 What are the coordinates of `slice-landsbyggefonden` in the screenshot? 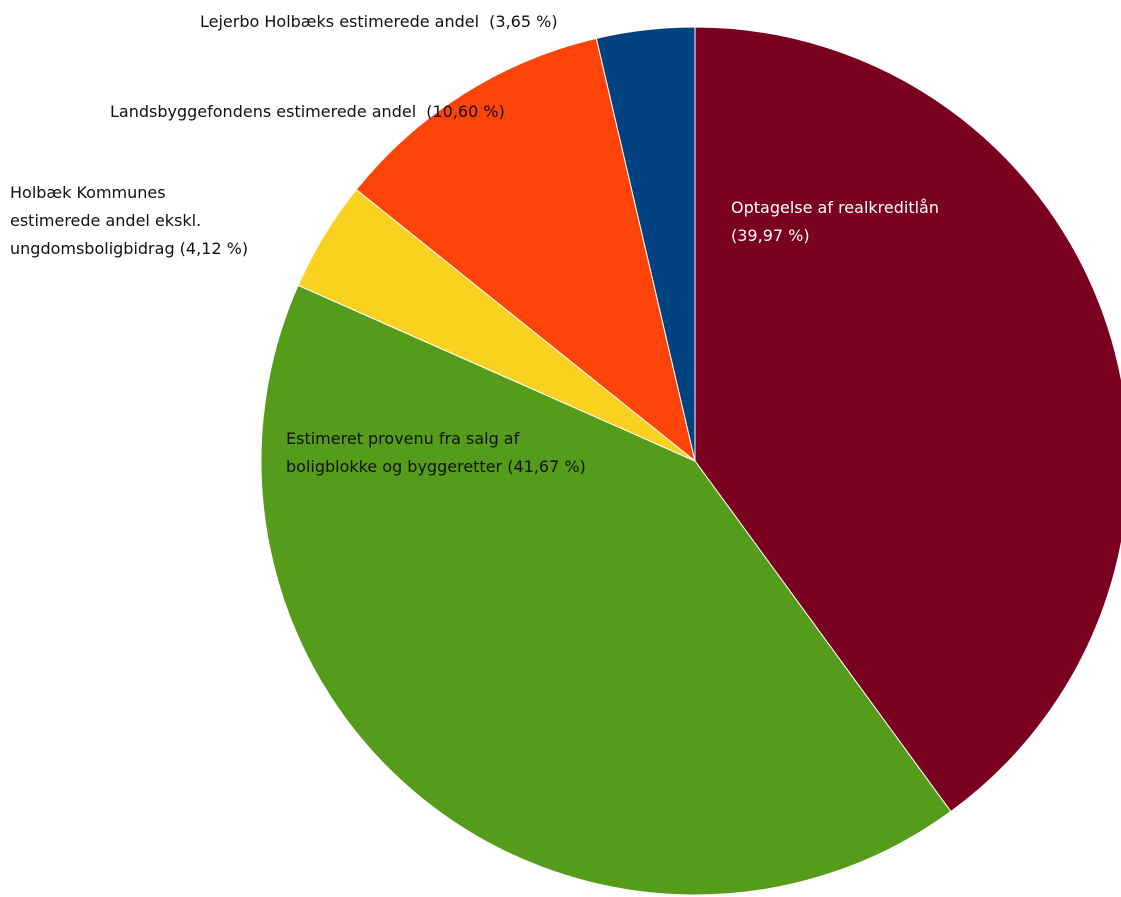 It's located at (525, 250).